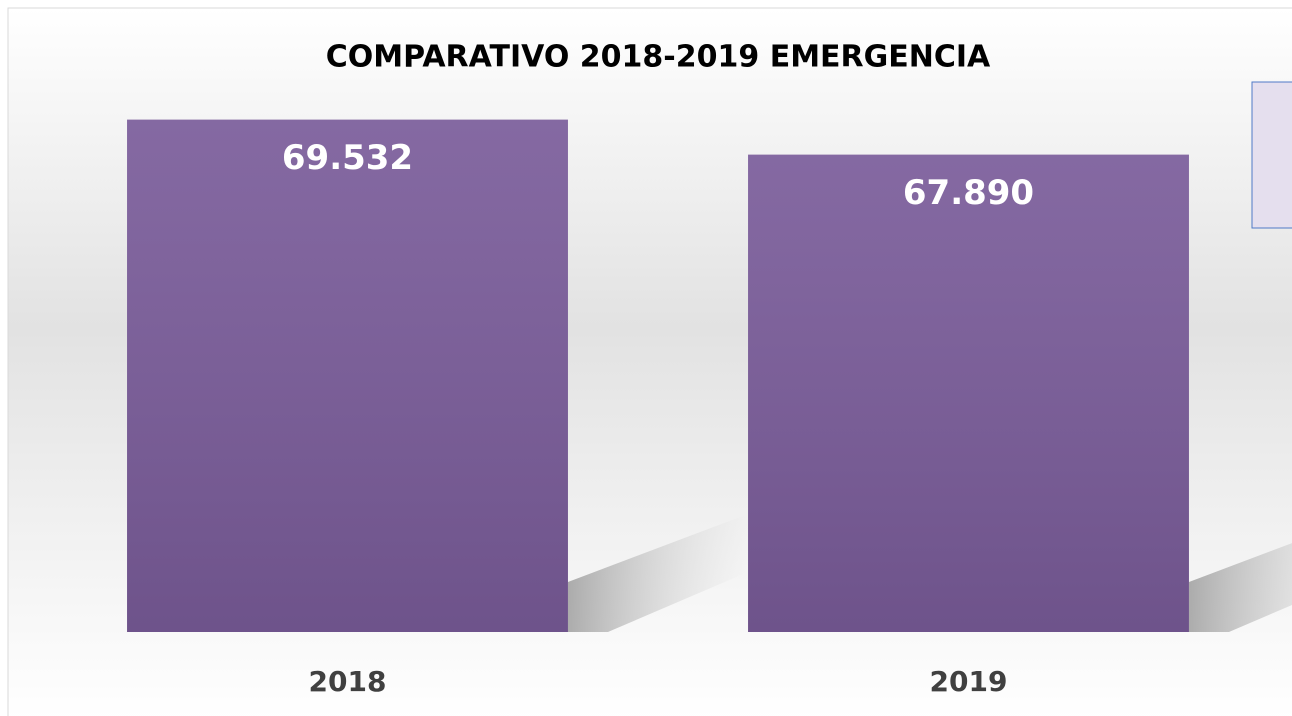 This screenshot has height=716, width=1292. What do you see at coordinates (929, 573) in the screenshot?
I see `shadows` at bounding box center [929, 573].